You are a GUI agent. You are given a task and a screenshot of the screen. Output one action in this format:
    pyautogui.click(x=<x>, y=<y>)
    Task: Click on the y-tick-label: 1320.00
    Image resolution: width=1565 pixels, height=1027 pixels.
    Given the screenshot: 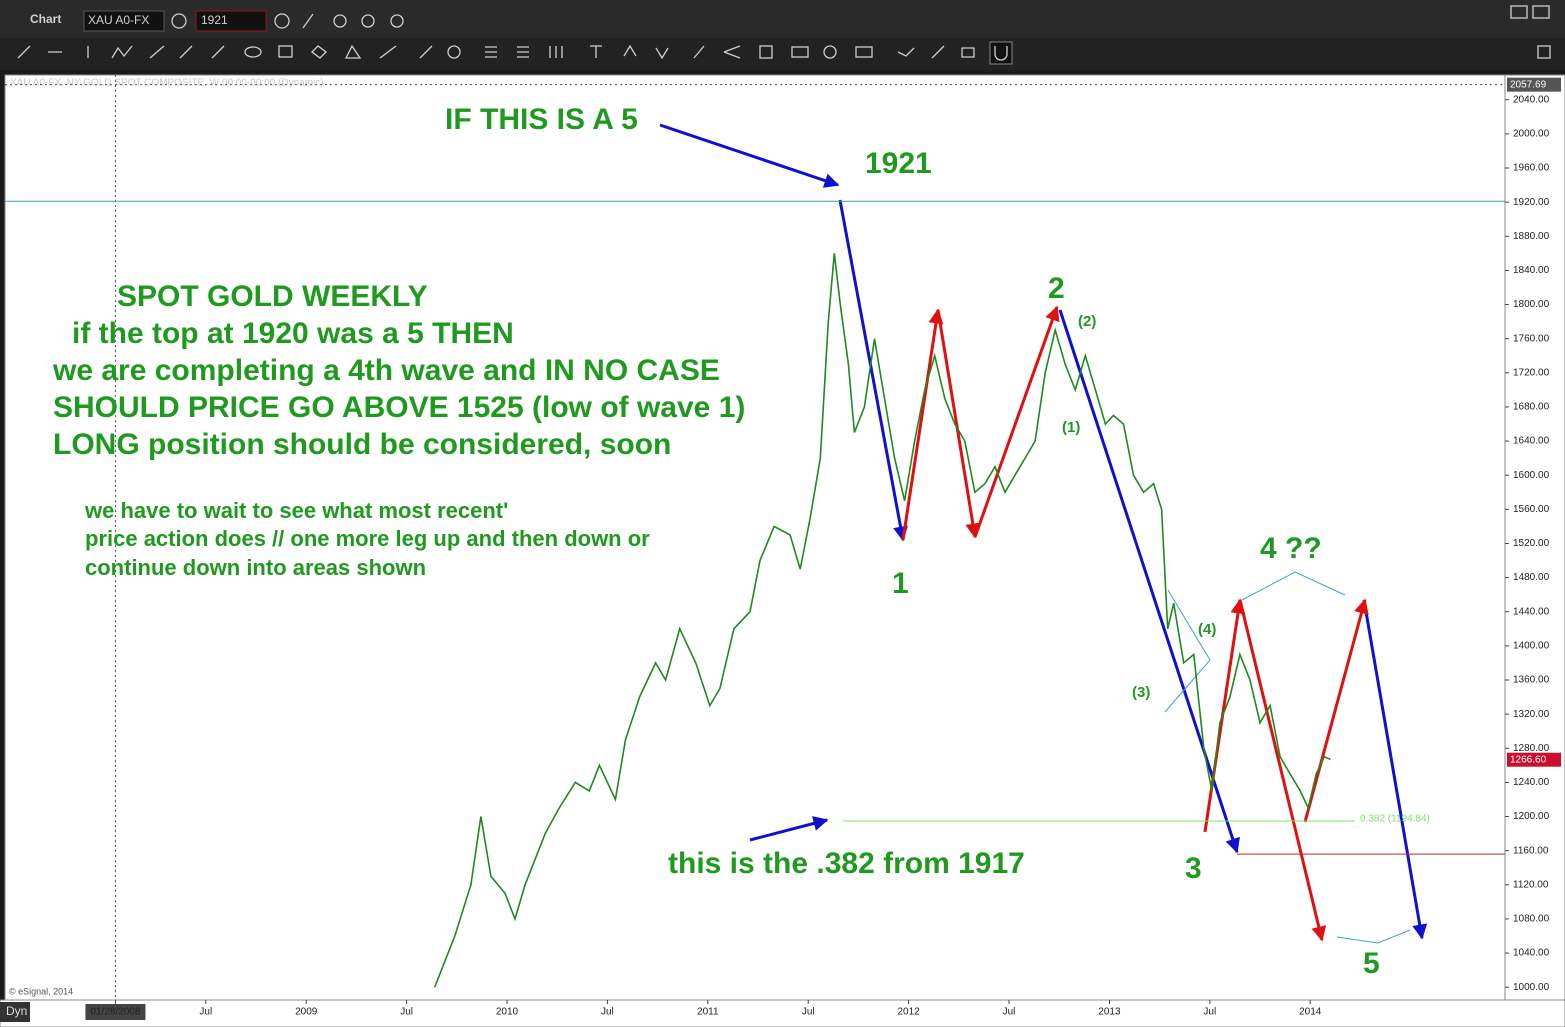 What is the action you would take?
    pyautogui.click(x=1531, y=714)
    